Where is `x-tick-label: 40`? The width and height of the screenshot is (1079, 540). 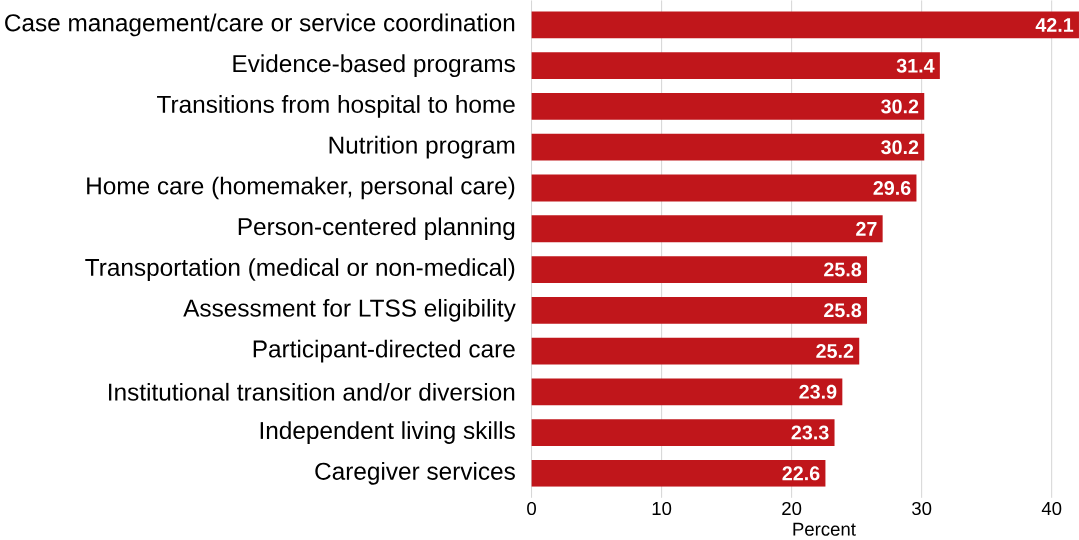
x-tick-label: 40 is located at coordinates (1051, 509).